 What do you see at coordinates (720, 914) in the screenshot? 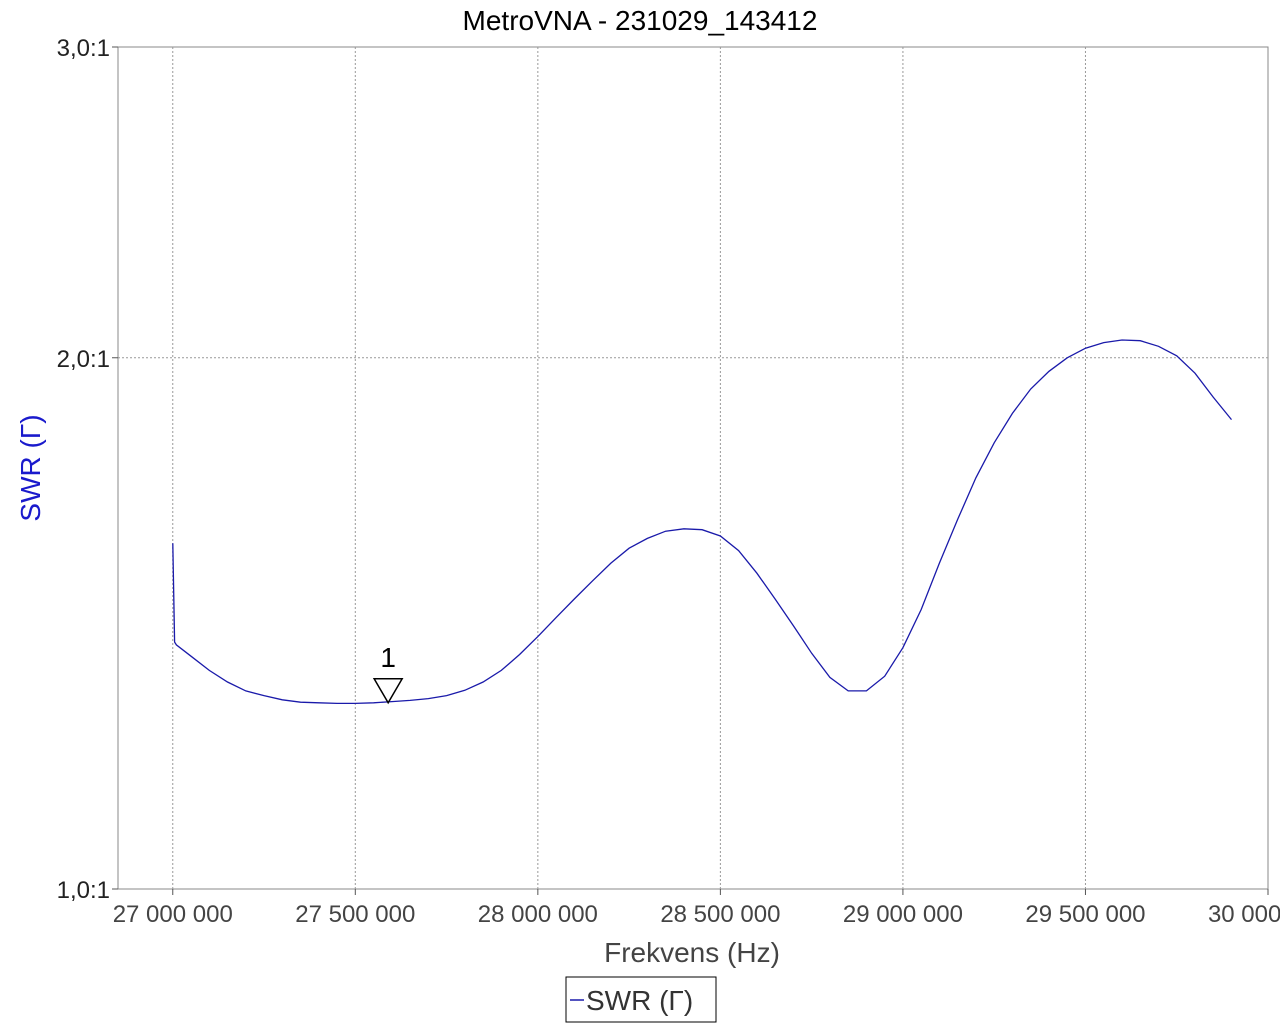
I see `x-tick-label: 28 500 000` at bounding box center [720, 914].